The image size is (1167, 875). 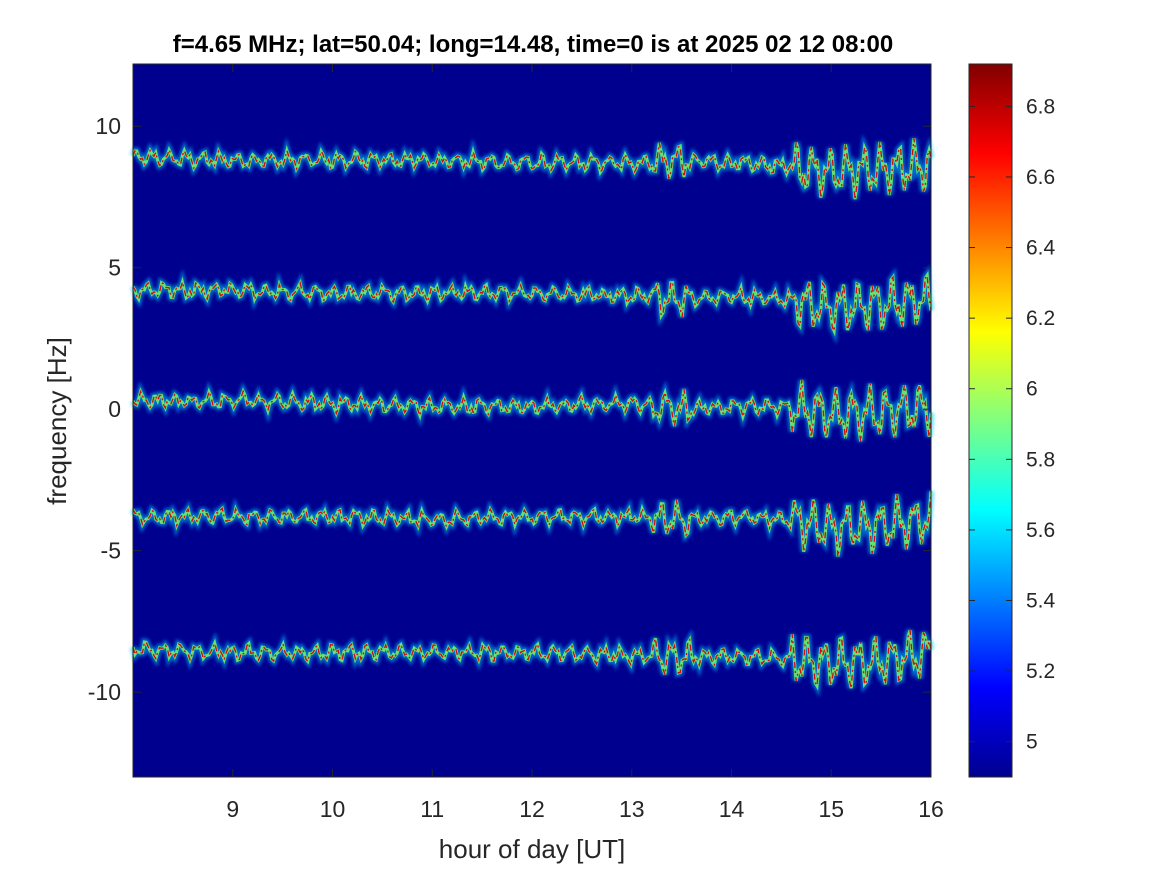 I want to click on colorbar: 6.8 6.6 6.4 6.2 6 5.8 5.6 5.4 5.2 5, so click(x=1012, y=420).